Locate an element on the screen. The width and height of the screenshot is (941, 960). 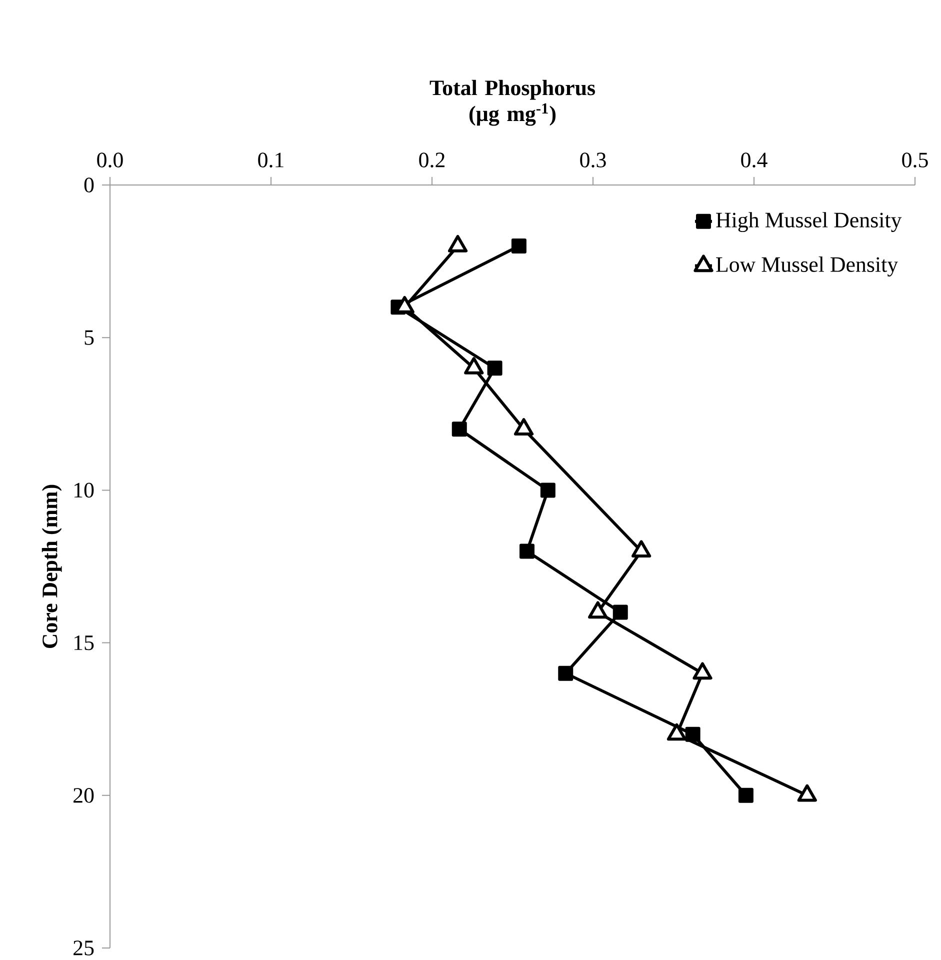
x-tick-label: 0.4 is located at coordinates (754, 160).